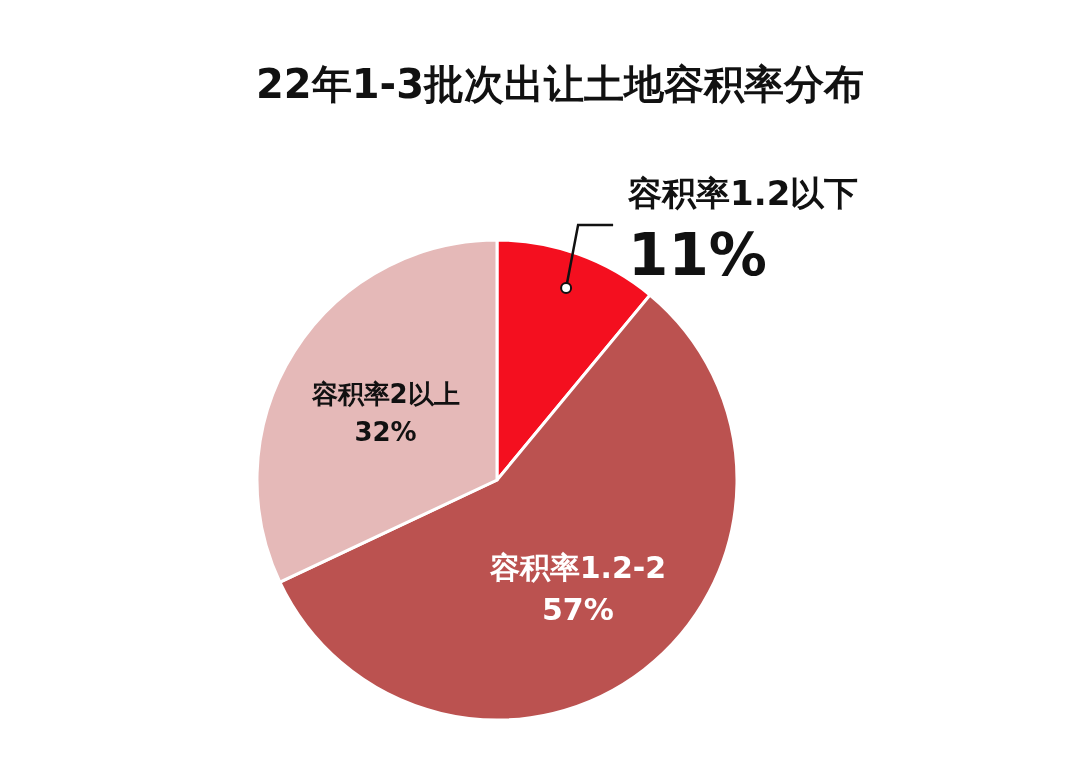 The height and width of the screenshot is (759, 1080). What do you see at coordinates (697, 255) in the screenshot?
I see `data-label: 11%` at bounding box center [697, 255].